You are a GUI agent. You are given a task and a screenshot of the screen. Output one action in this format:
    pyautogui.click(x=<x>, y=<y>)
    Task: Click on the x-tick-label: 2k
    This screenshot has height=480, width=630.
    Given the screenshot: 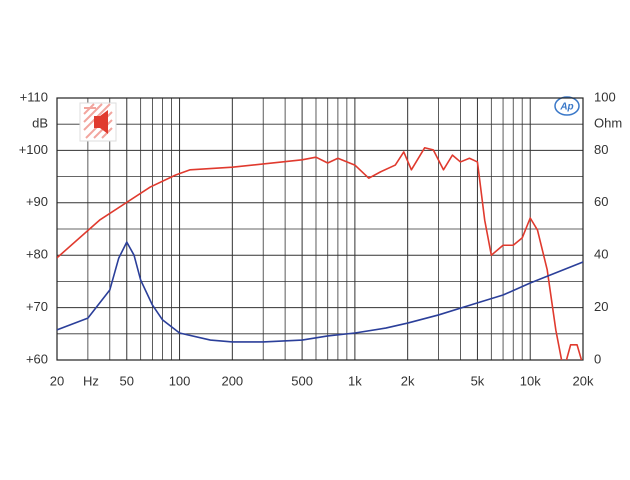 What is the action you would take?
    pyautogui.click(x=408, y=380)
    